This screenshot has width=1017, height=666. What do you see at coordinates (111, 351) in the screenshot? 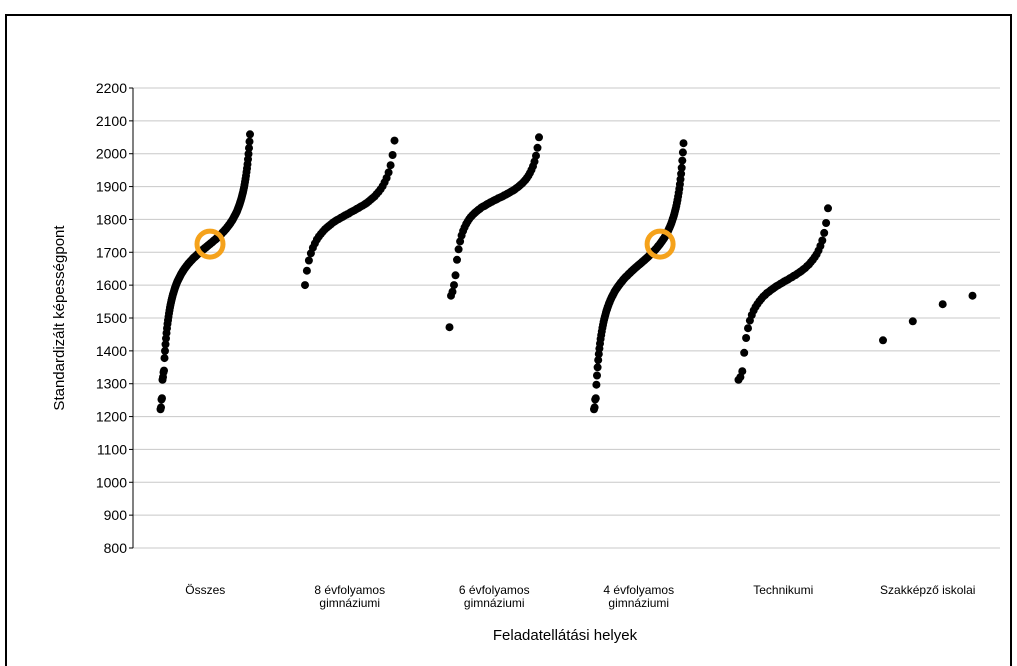
I see `y-tick-label: 1400` at bounding box center [111, 351].